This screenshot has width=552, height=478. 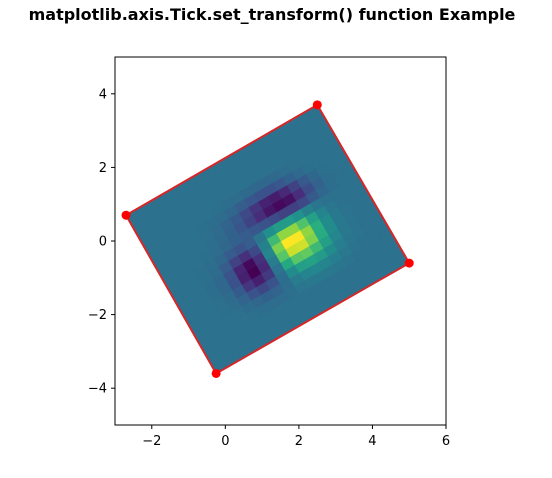 What do you see at coordinates (103, 94) in the screenshot?
I see `y-tick-label: 4` at bounding box center [103, 94].